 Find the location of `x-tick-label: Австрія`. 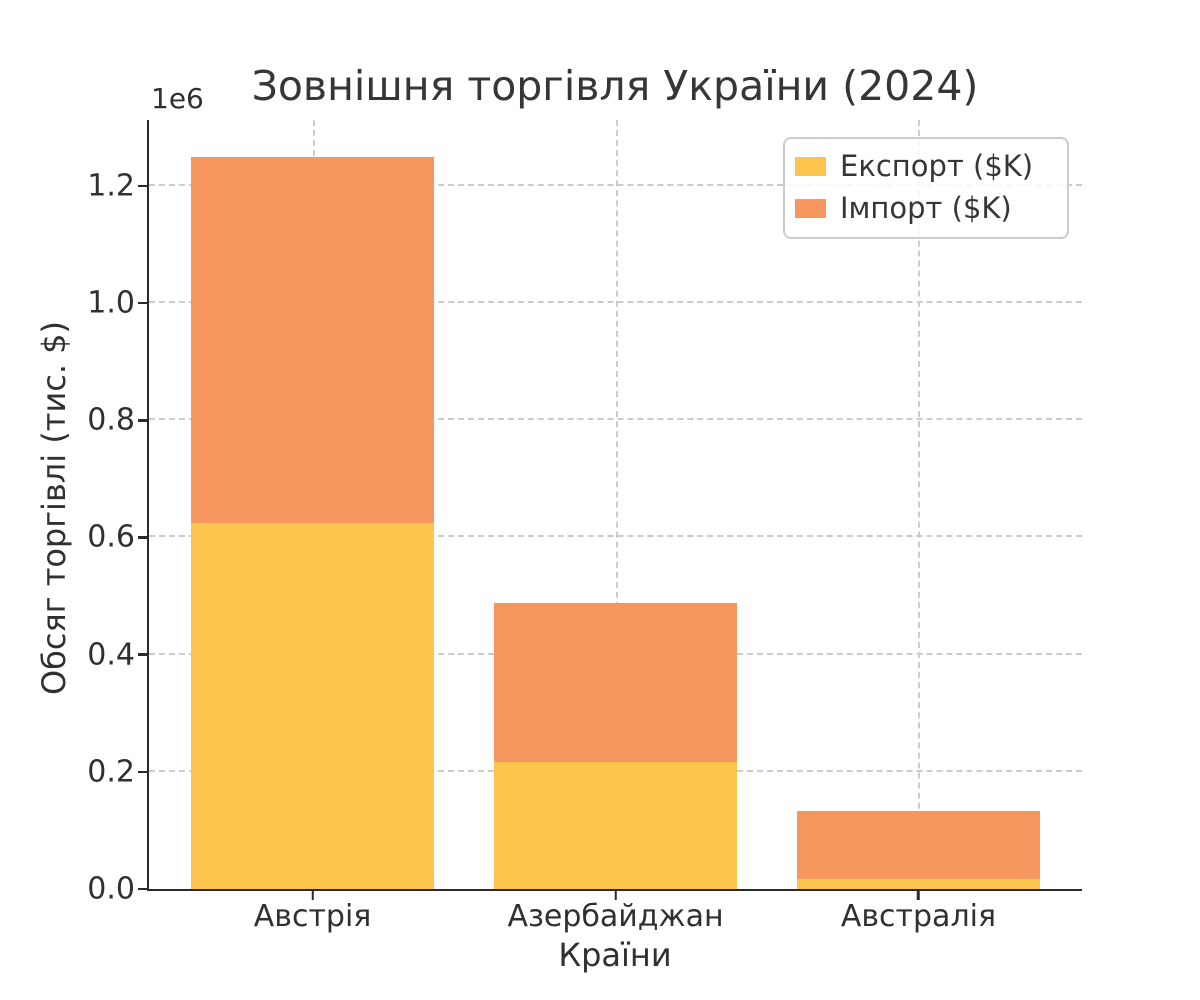

x-tick-label: Австрія is located at coordinates (312, 916).